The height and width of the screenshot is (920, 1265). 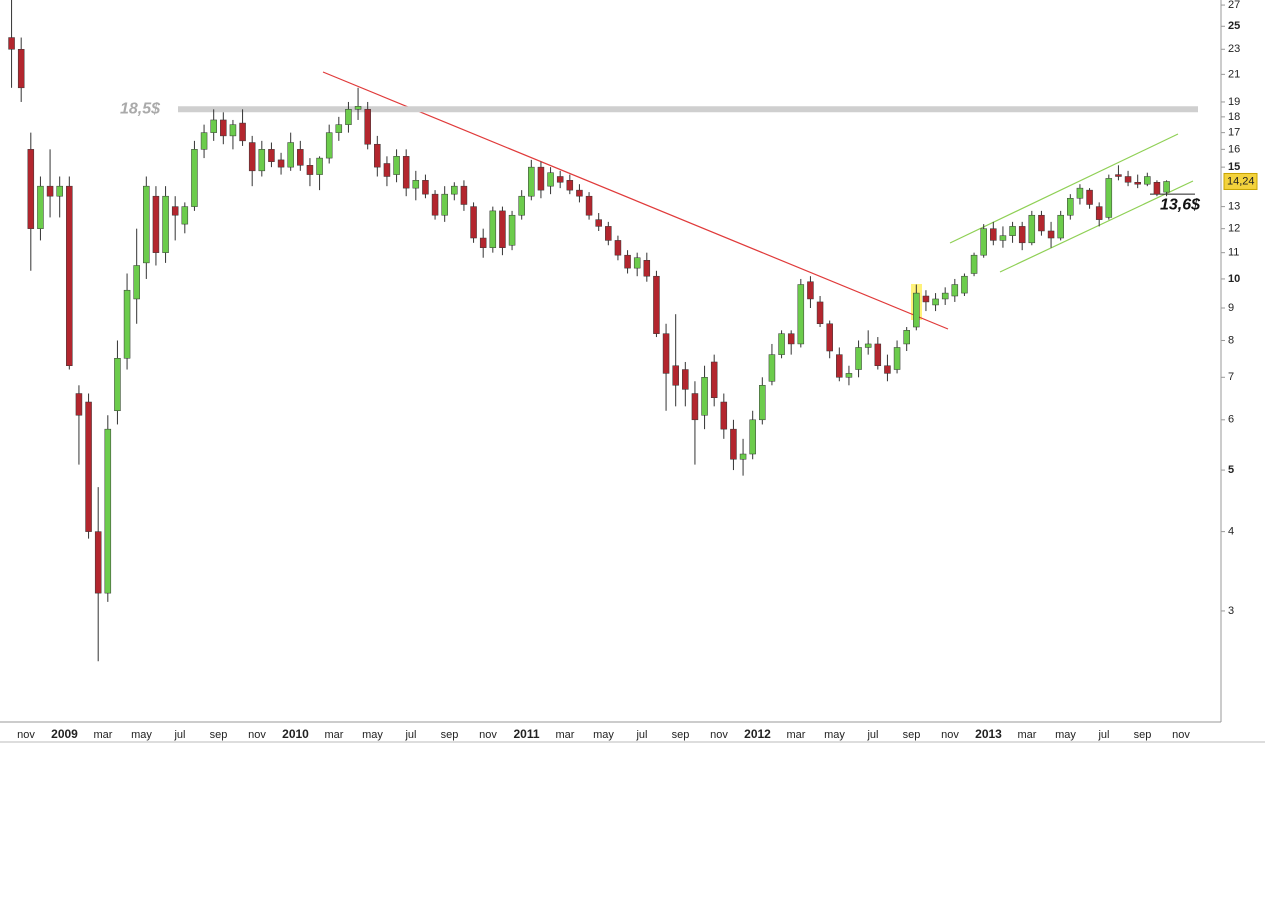 I want to click on y-tick-label: 23, so click(x=1234, y=49).